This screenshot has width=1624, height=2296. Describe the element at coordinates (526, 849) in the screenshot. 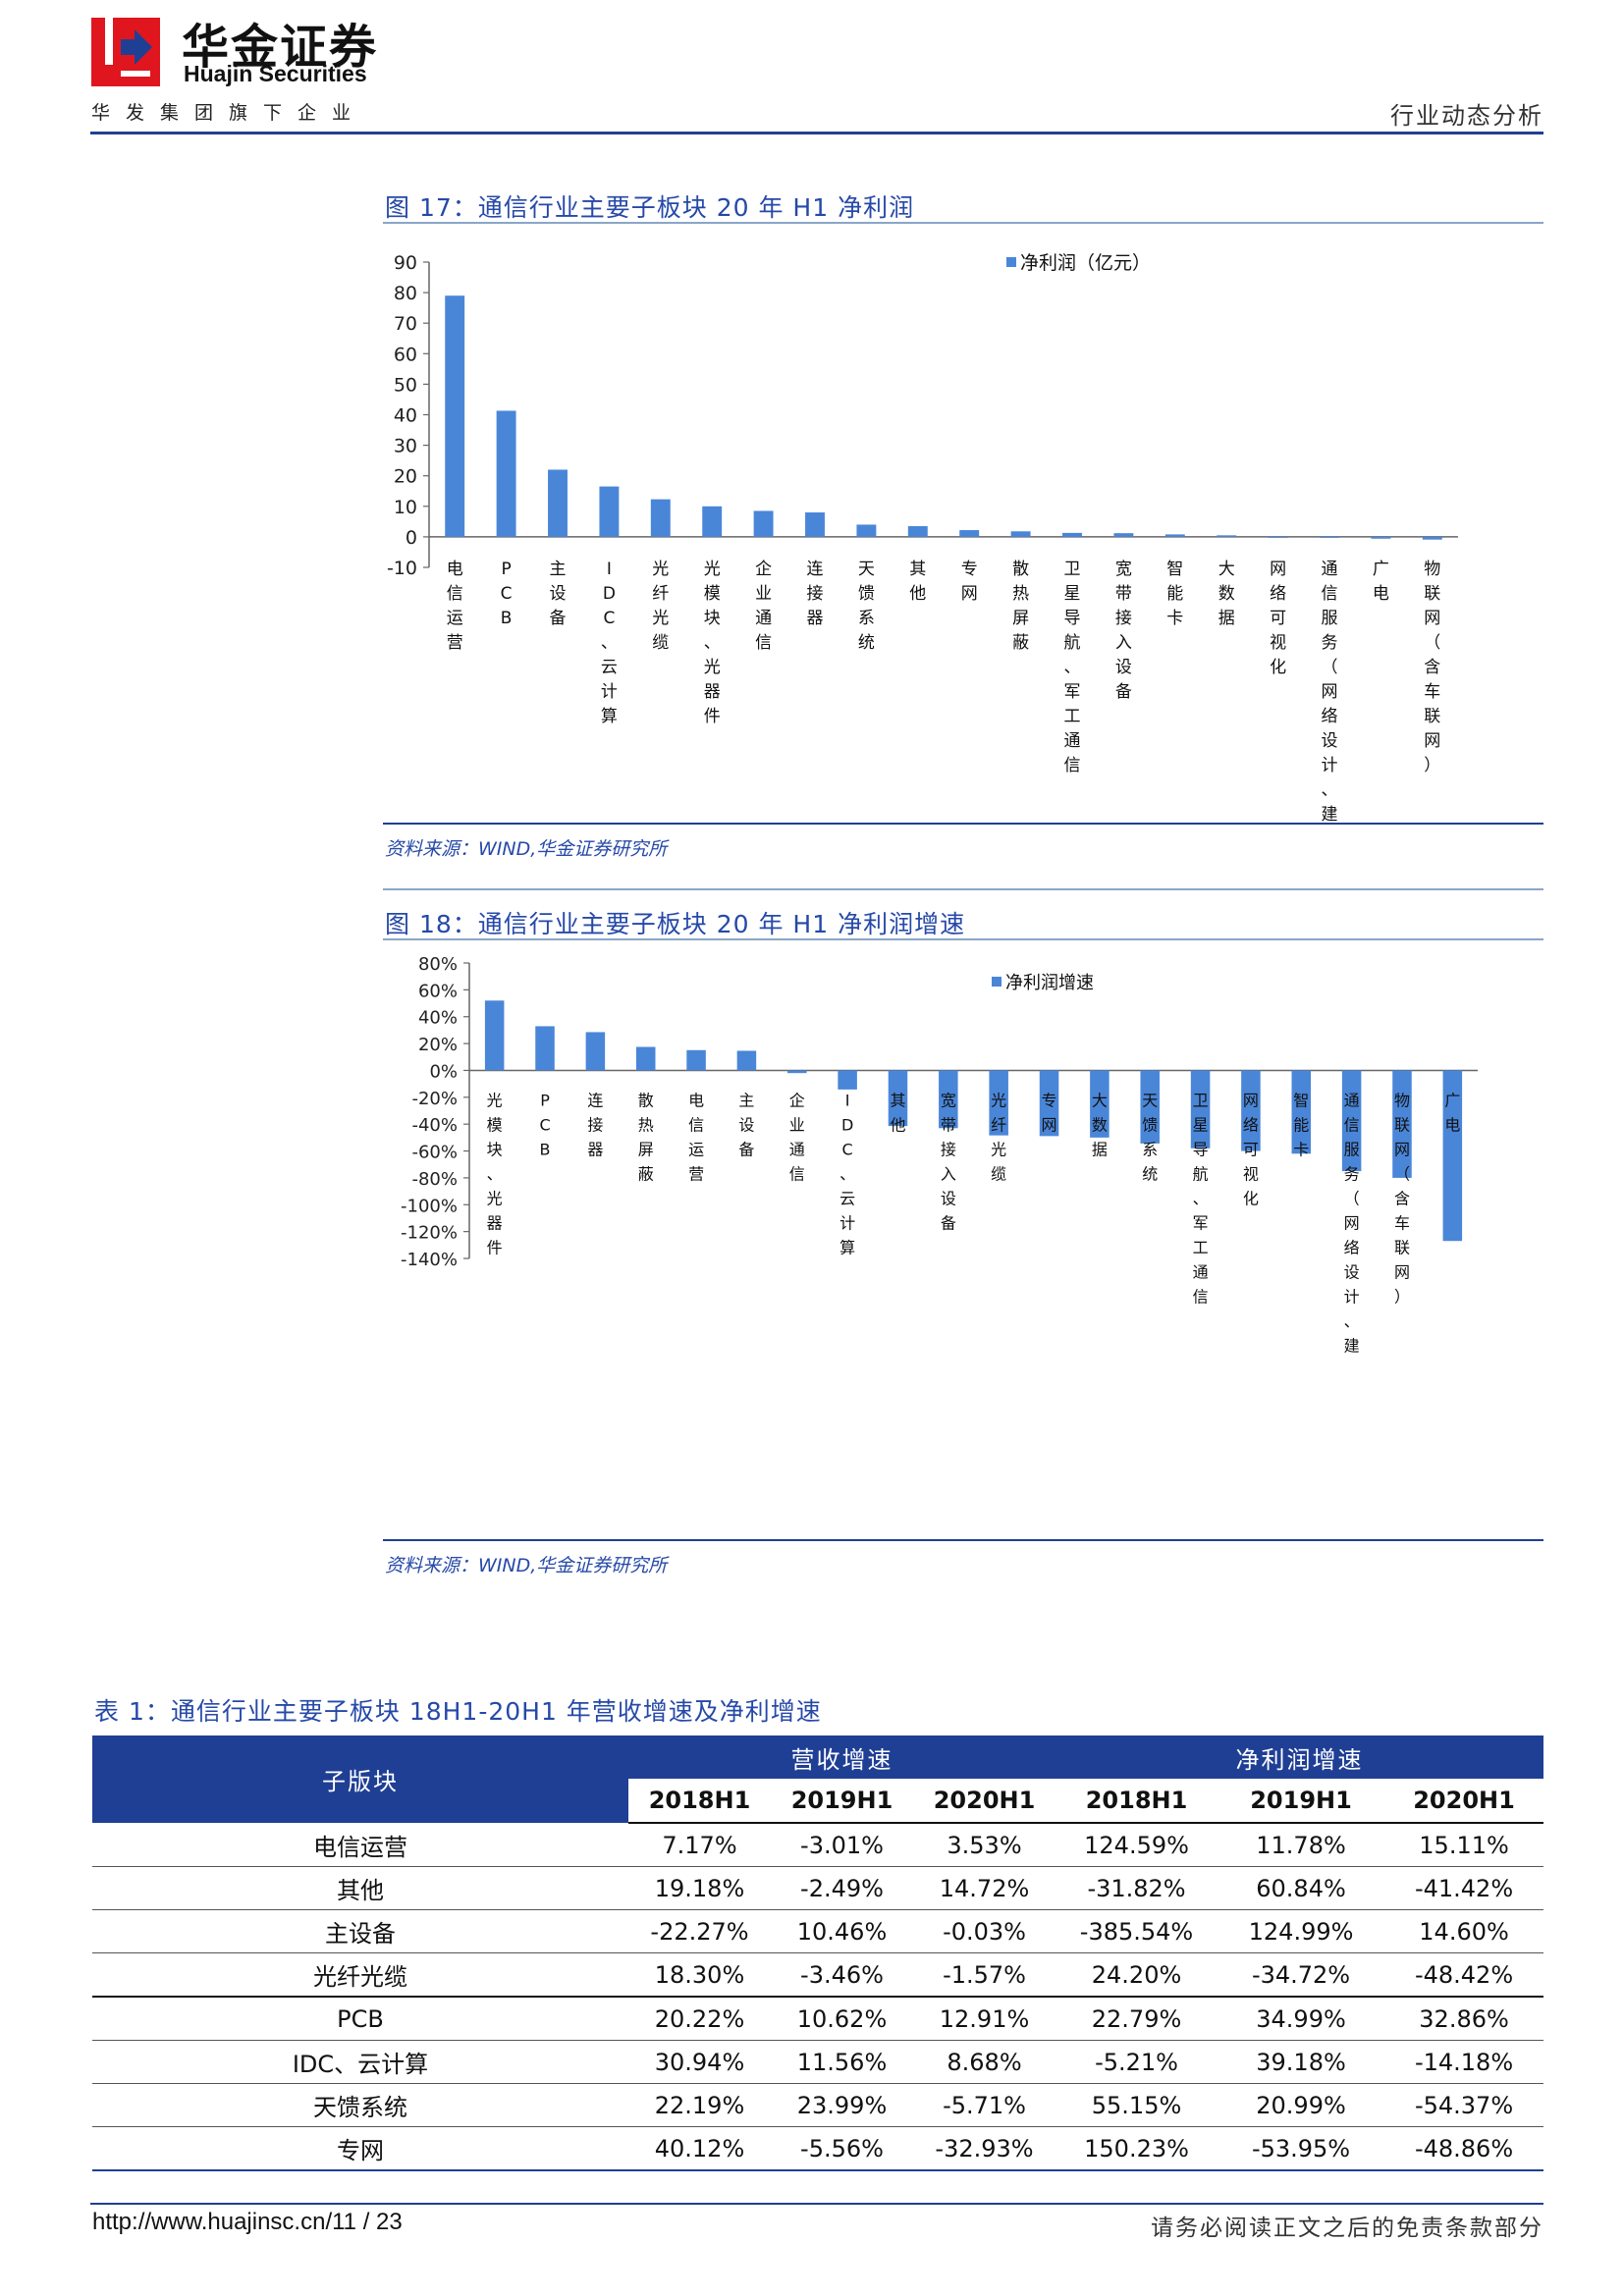

I see `figure-17-source: 资料来源：WIND,华金证券研究所` at that location.